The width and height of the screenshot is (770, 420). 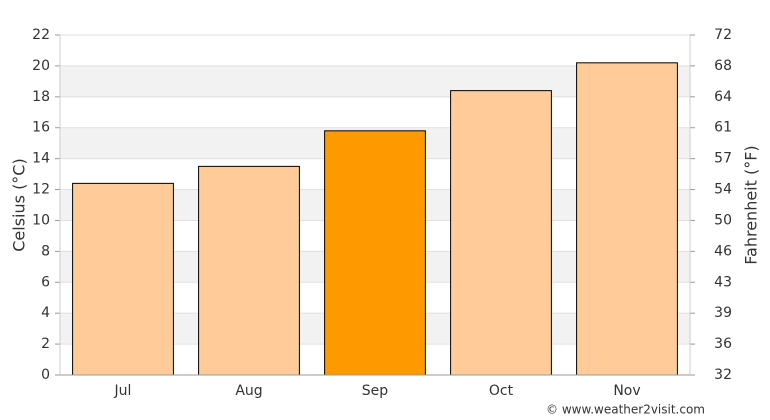 I want to click on y-tick-label: 12, so click(x=41, y=190).